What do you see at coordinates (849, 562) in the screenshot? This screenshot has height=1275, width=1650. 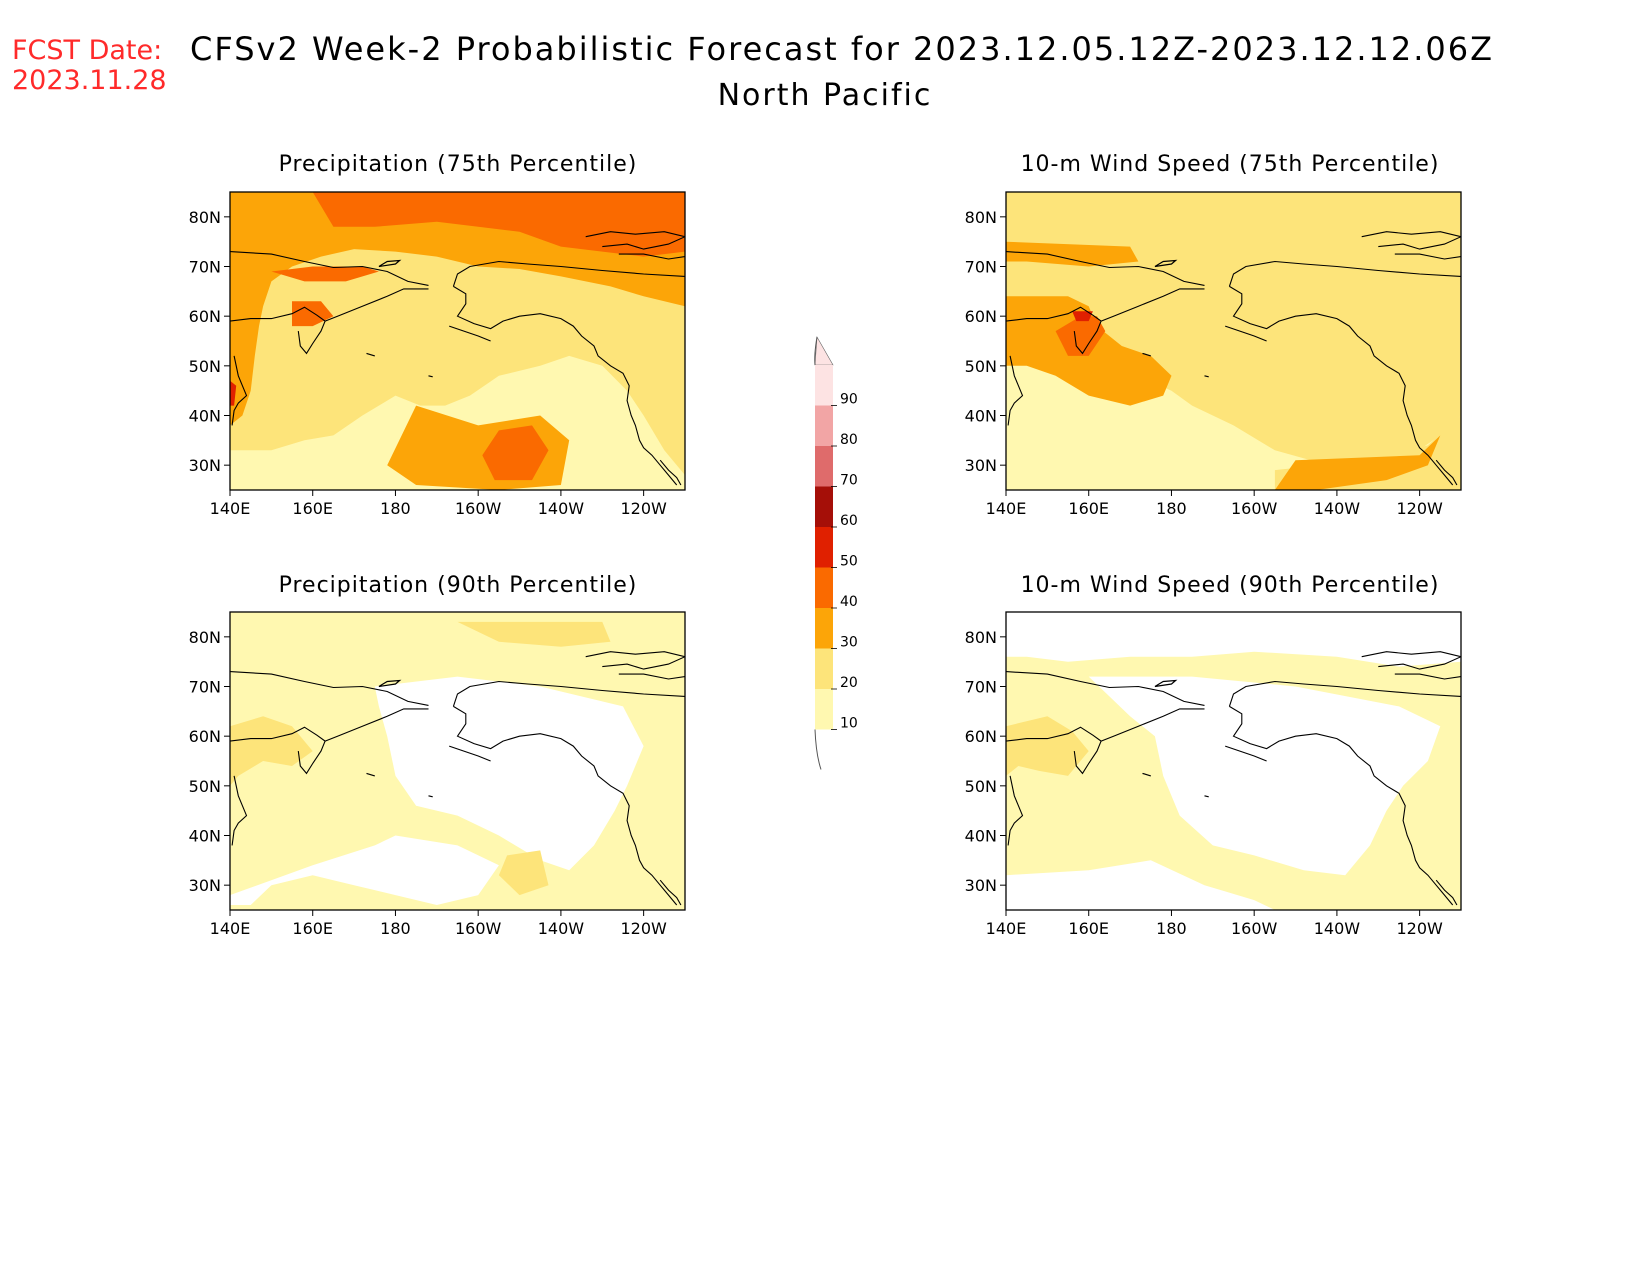 I see `colorbar-level-label: 50` at bounding box center [849, 562].